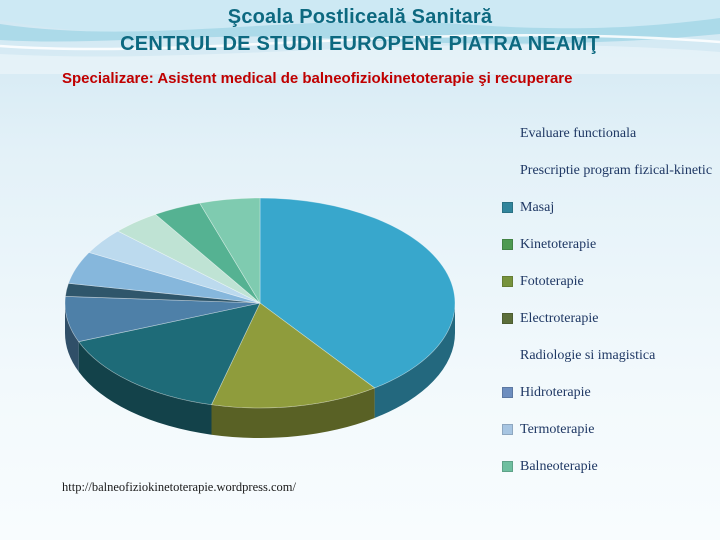  Describe the element at coordinates (608, 282) in the screenshot. I see `legend-item: Fototerapie` at that location.